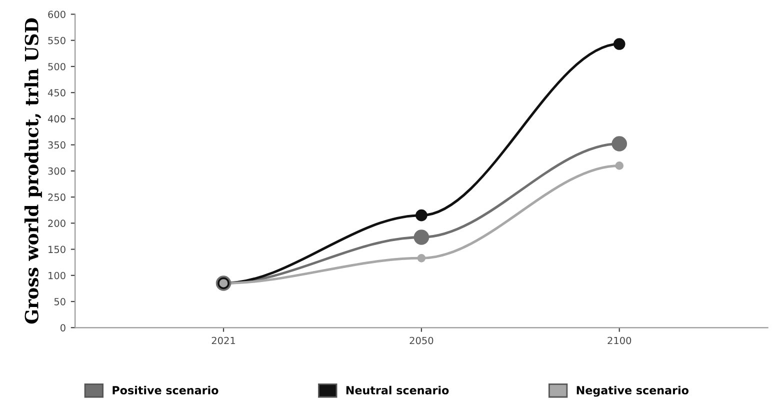 The width and height of the screenshot is (774, 407). Describe the element at coordinates (57, 171) in the screenshot. I see `y-tick-label: 300` at that location.